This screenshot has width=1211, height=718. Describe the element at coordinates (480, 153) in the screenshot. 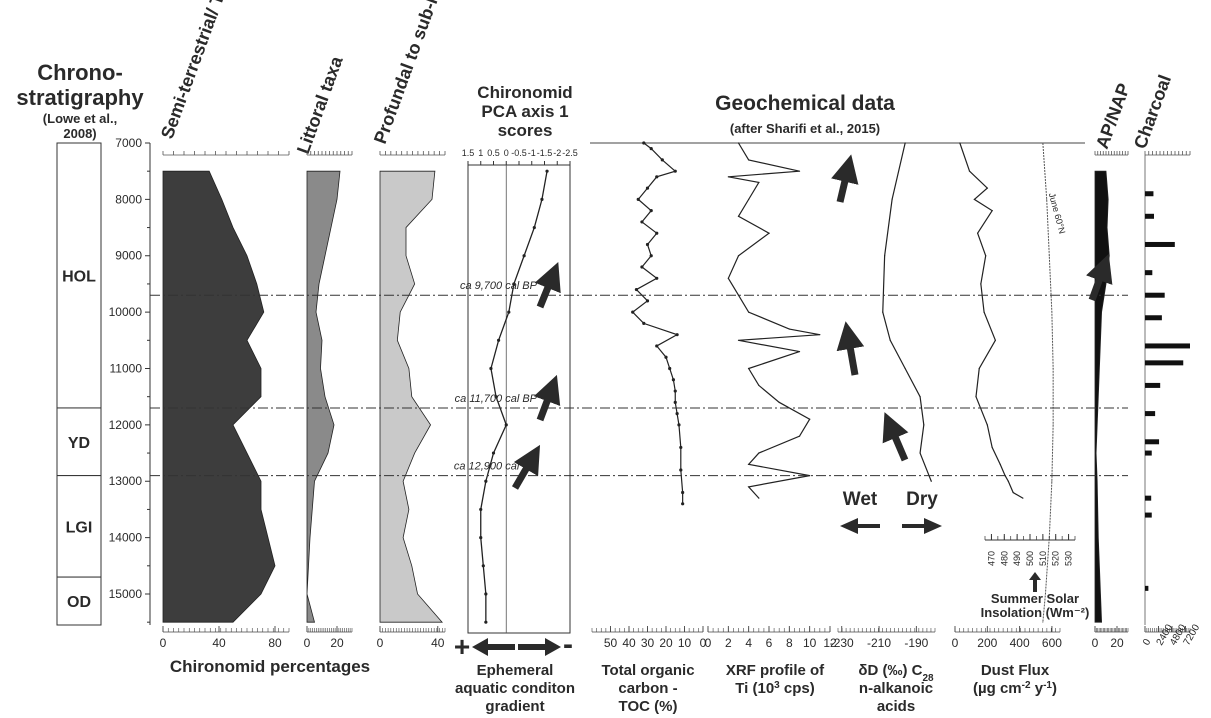

I see `pca-tick-label: 1` at that location.